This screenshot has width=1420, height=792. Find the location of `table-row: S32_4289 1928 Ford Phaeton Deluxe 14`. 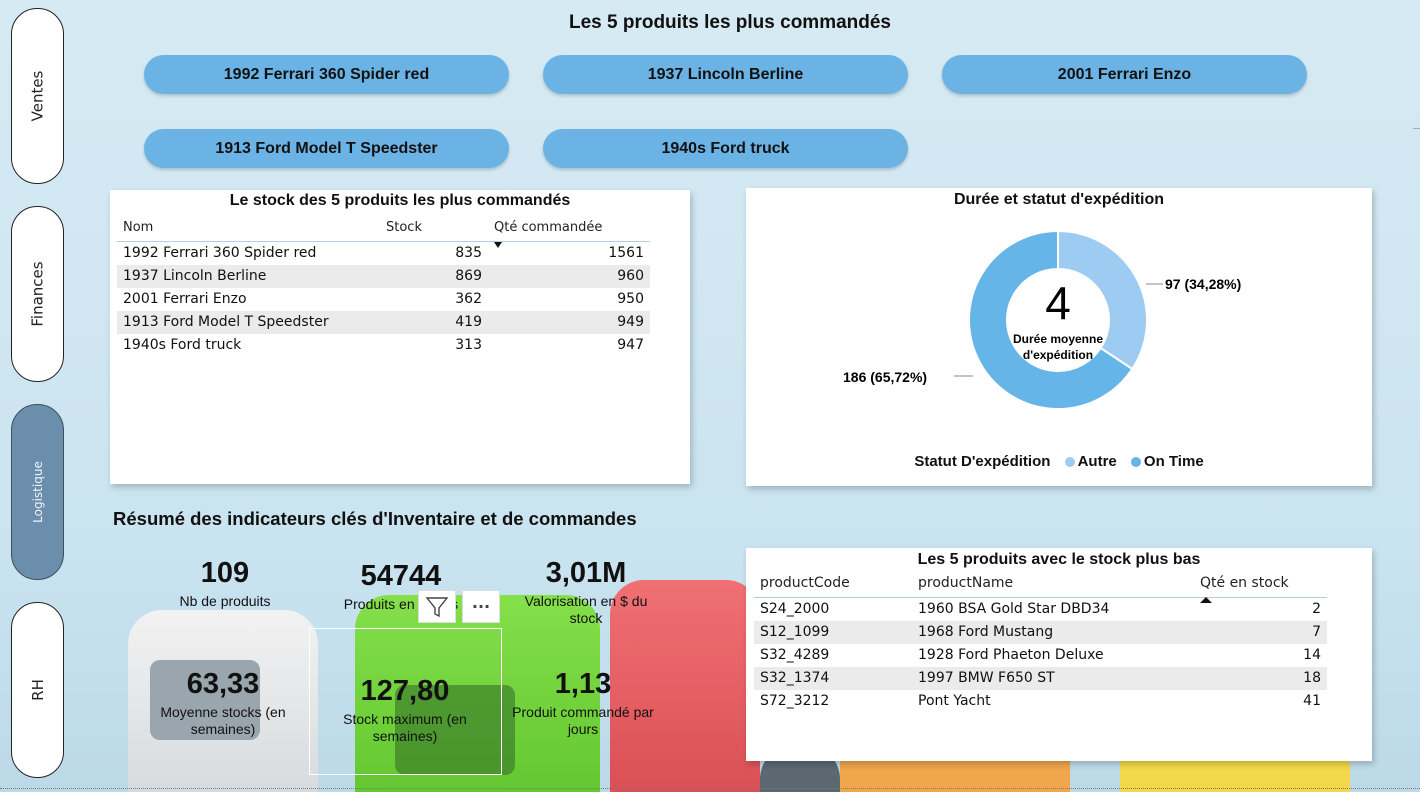

table-row: S32_4289 1928 Ford Phaeton Deluxe 14 is located at coordinates (1040, 655).